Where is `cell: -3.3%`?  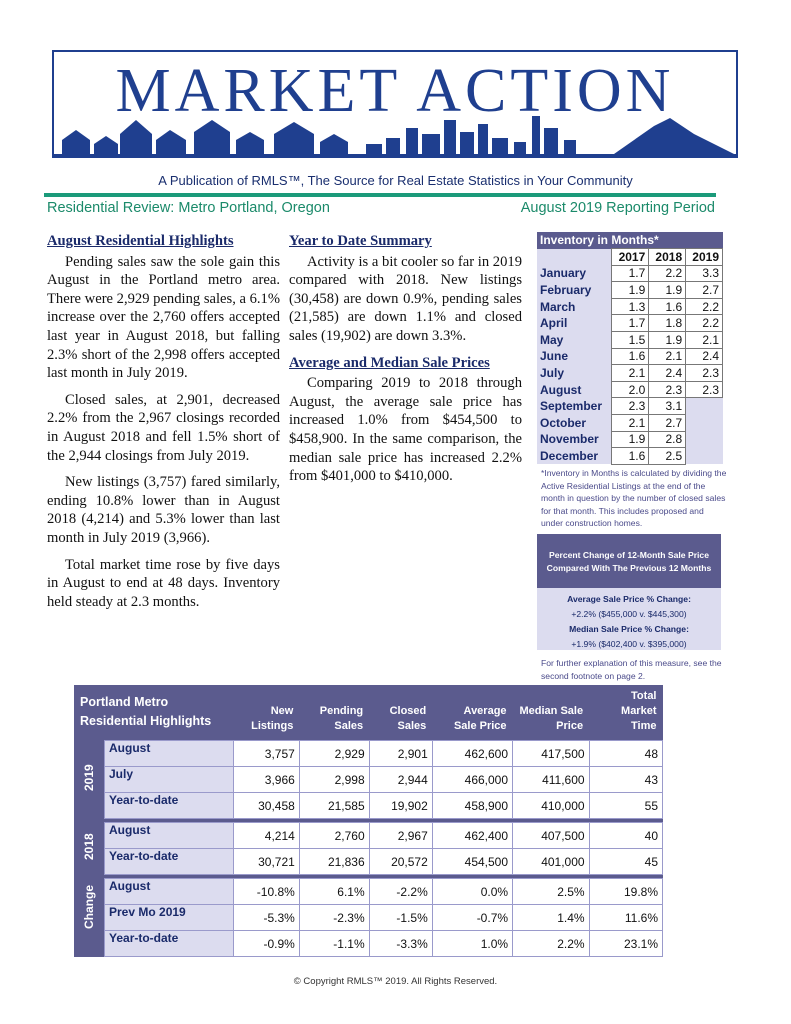
cell: -3.3% is located at coordinates (400, 943).